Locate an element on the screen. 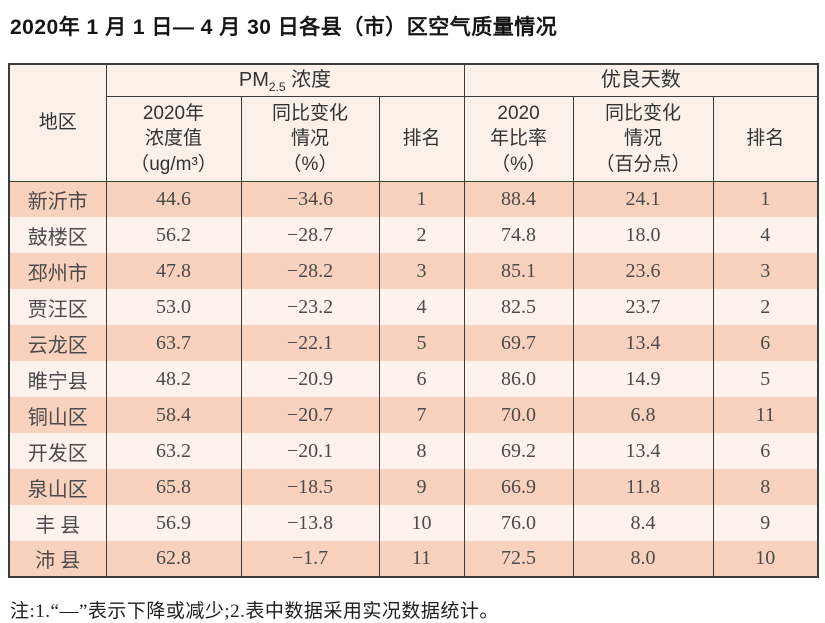 The width and height of the screenshot is (825, 623). pm-value-cell: 63.7 is located at coordinates (173, 343).